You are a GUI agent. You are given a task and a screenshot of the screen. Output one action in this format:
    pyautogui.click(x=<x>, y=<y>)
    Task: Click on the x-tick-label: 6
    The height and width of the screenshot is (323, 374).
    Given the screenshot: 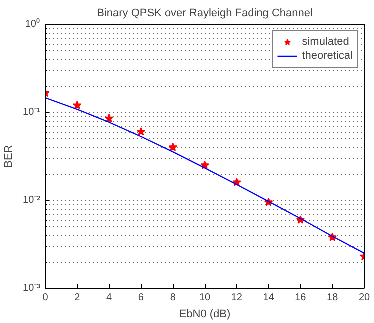 What is the action you would take?
    pyautogui.click(x=141, y=298)
    